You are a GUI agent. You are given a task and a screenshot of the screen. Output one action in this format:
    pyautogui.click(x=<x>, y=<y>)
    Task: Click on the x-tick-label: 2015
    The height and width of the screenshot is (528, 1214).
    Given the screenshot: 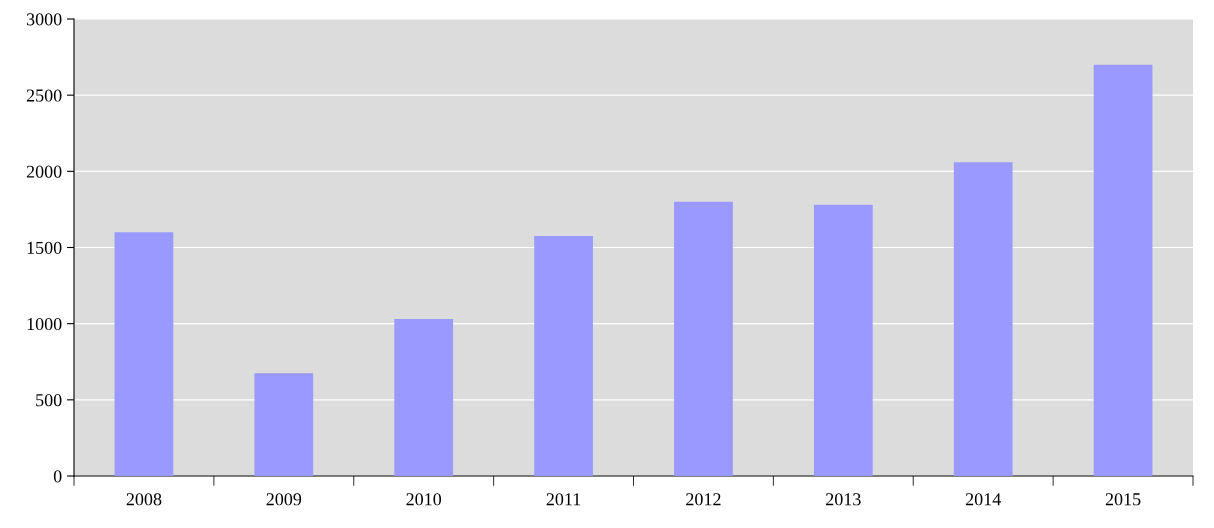 What is the action you would take?
    pyautogui.click(x=1123, y=499)
    